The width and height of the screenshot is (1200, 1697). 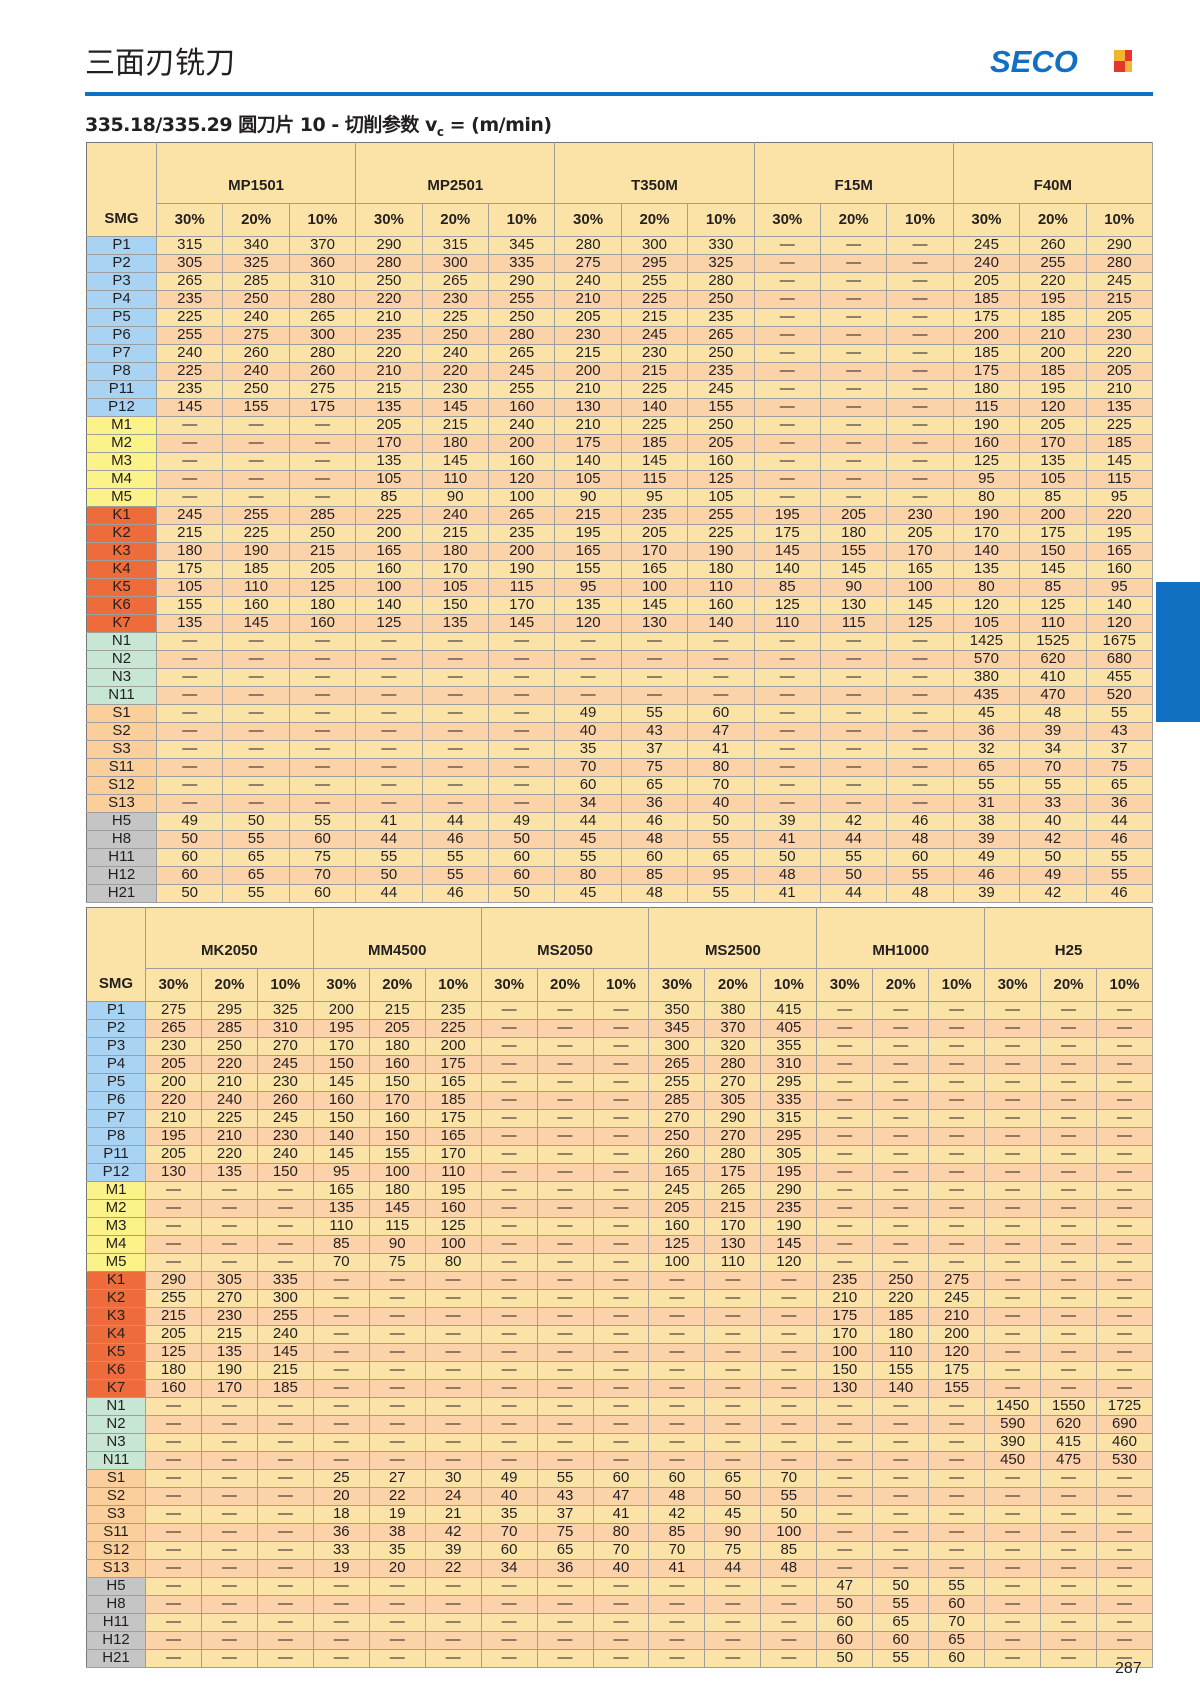 What do you see at coordinates (1053, 623) in the screenshot?
I see `speed-cell: 110` at bounding box center [1053, 623].